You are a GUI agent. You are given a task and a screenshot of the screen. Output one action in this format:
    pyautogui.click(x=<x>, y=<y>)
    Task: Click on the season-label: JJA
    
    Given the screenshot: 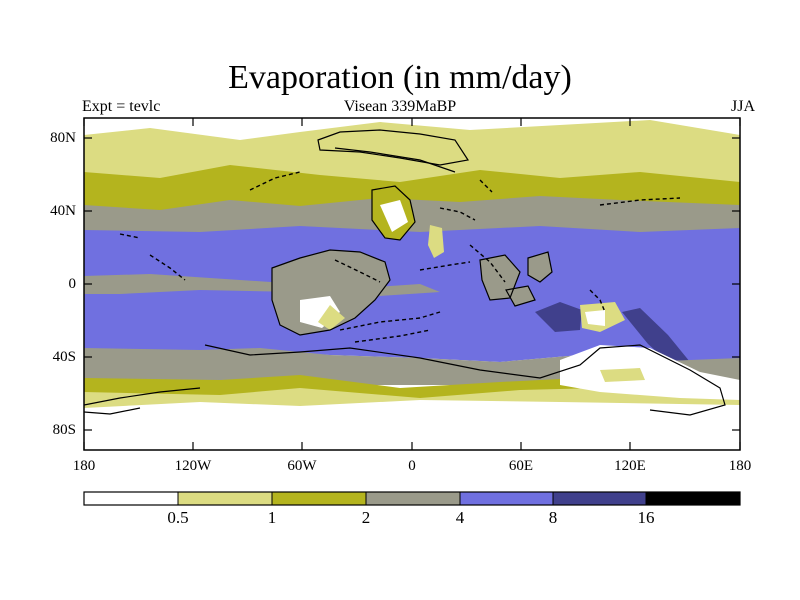 What is the action you would take?
    pyautogui.click(x=742, y=106)
    